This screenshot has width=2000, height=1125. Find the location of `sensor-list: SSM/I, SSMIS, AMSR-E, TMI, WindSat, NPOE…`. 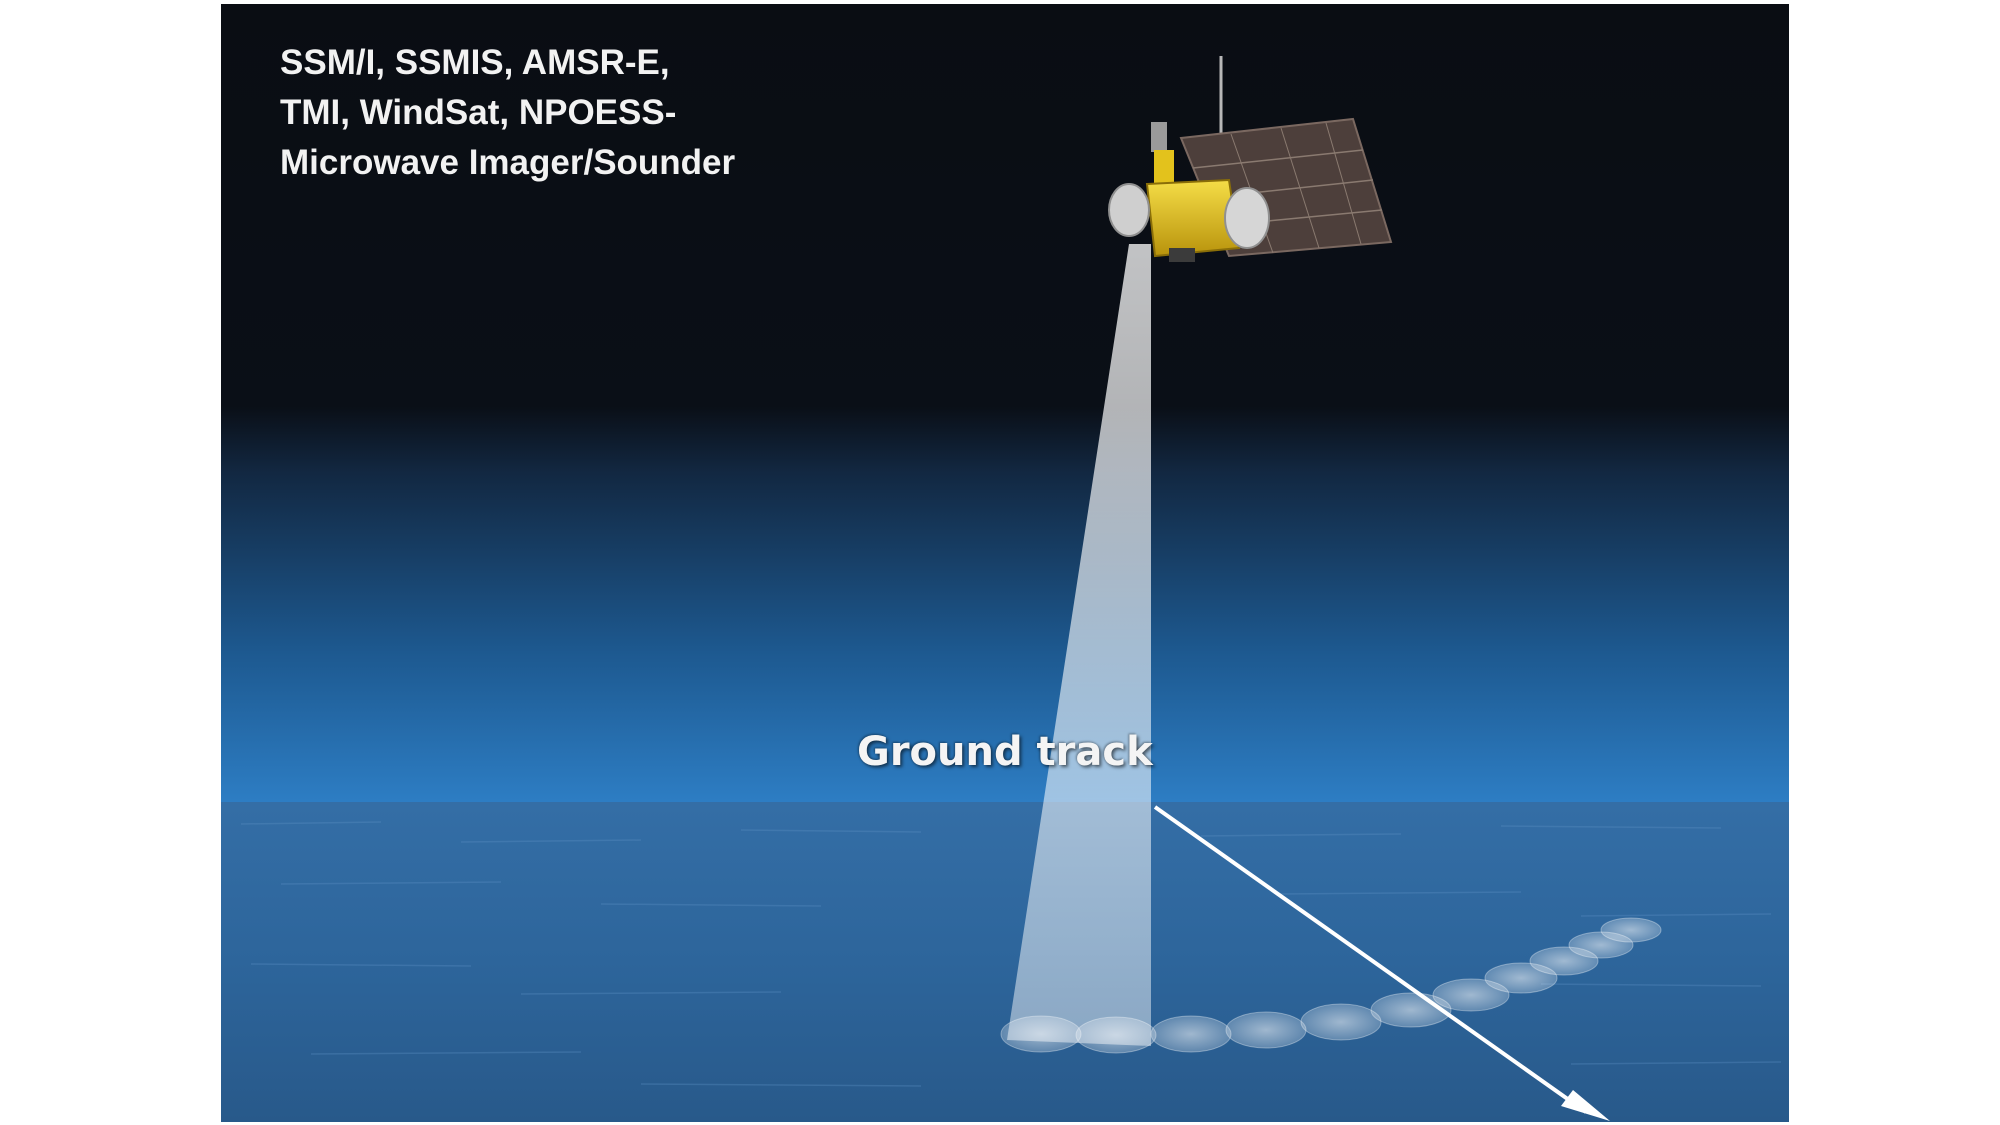

sensor-list: SSM/I, SSMIS, AMSR-E, TMI, WindSat, NPOE… is located at coordinates (507, 113).